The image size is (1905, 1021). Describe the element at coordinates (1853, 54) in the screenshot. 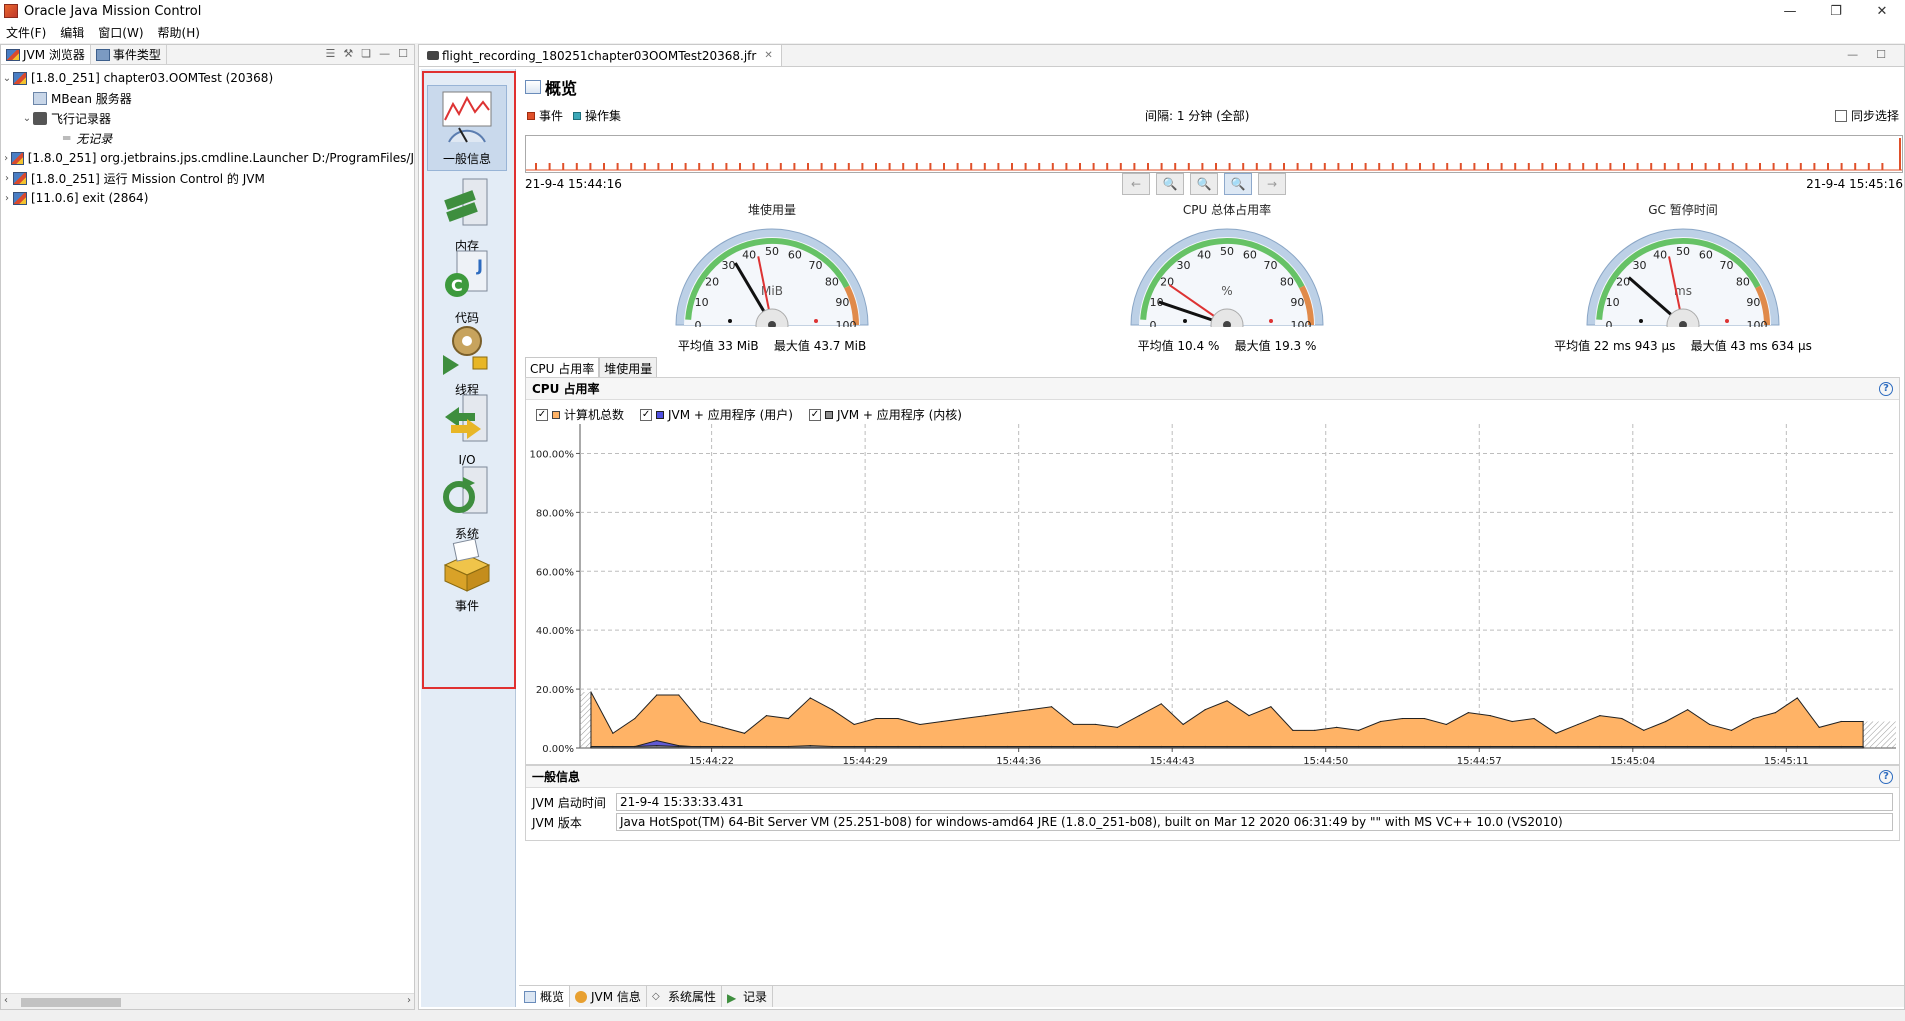

I see `minimize-editor-icon: —` at that location.